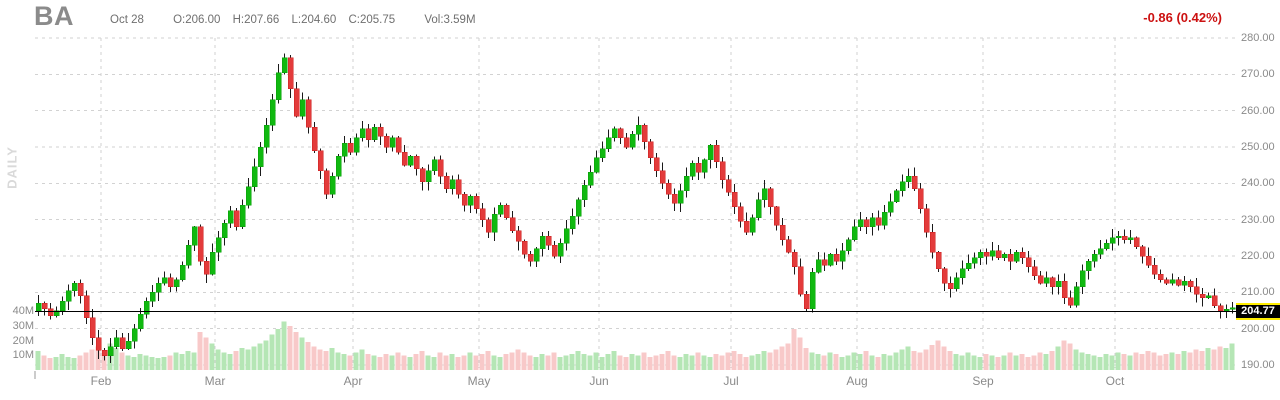  What do you see at coordinates (1258, 328) in the screenshot?
I see `price-axis-label: 200.00` at bounding box center [1258, 328].